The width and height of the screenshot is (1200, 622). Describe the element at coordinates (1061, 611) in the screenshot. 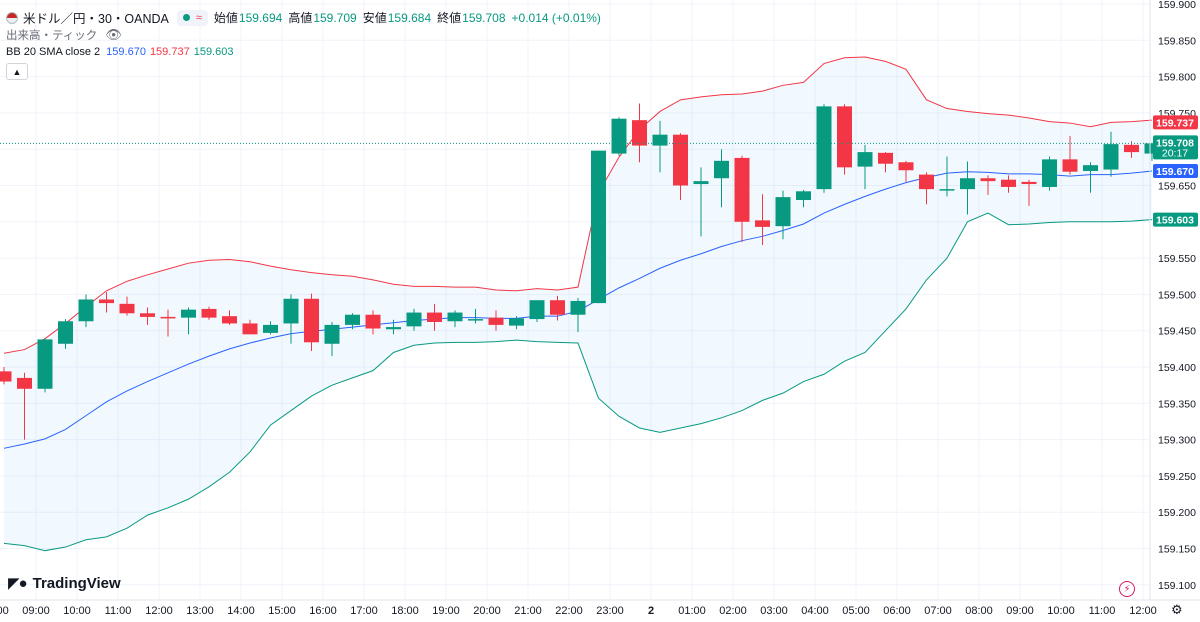

I see `time-tick-label: 10:00` at that location.